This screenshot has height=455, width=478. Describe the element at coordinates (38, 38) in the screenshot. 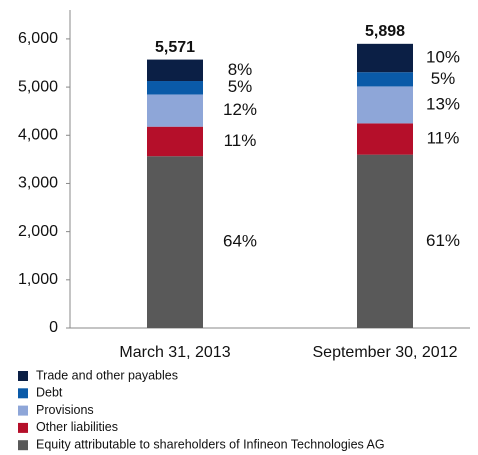

I see `y-tick-label: 6,000` at that location.